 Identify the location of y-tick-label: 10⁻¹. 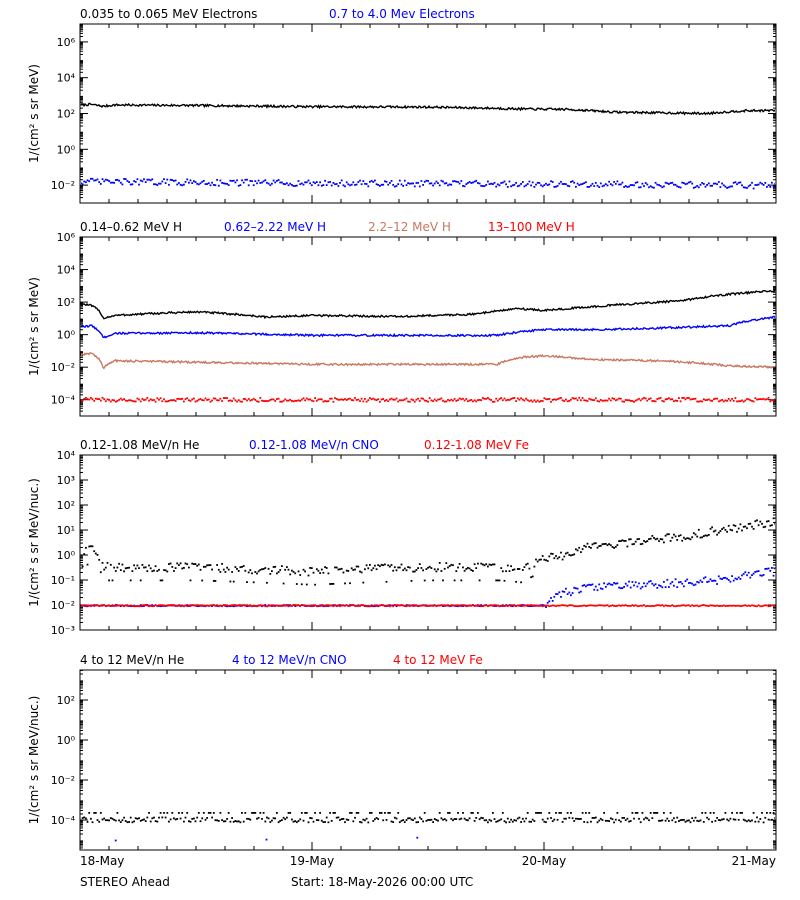
(63, 580).